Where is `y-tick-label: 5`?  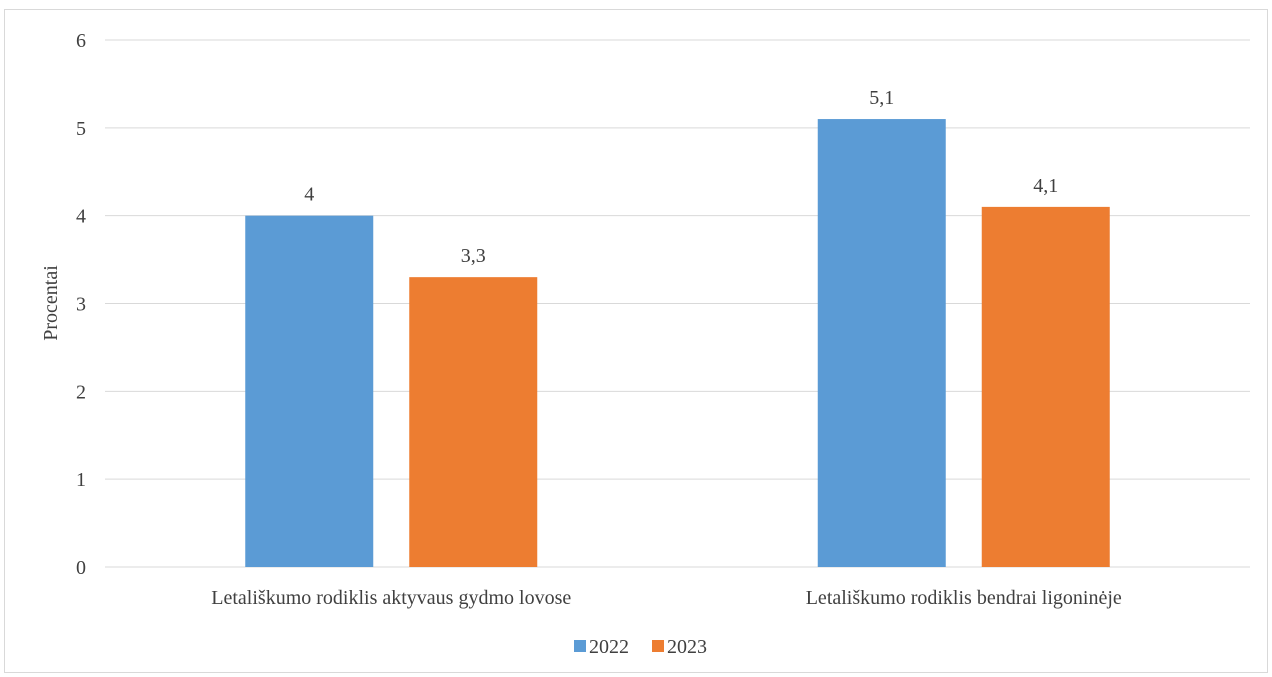 y-tick-label: 5 is located at coordinates (81, 129).